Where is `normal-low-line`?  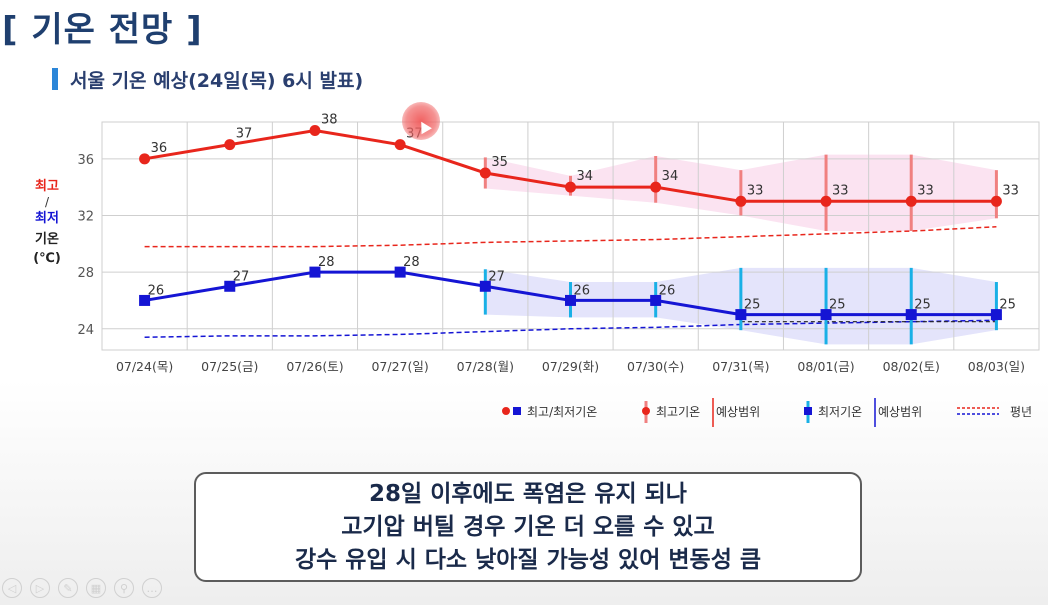
normal-low-line is located at coordinates (570, 329).